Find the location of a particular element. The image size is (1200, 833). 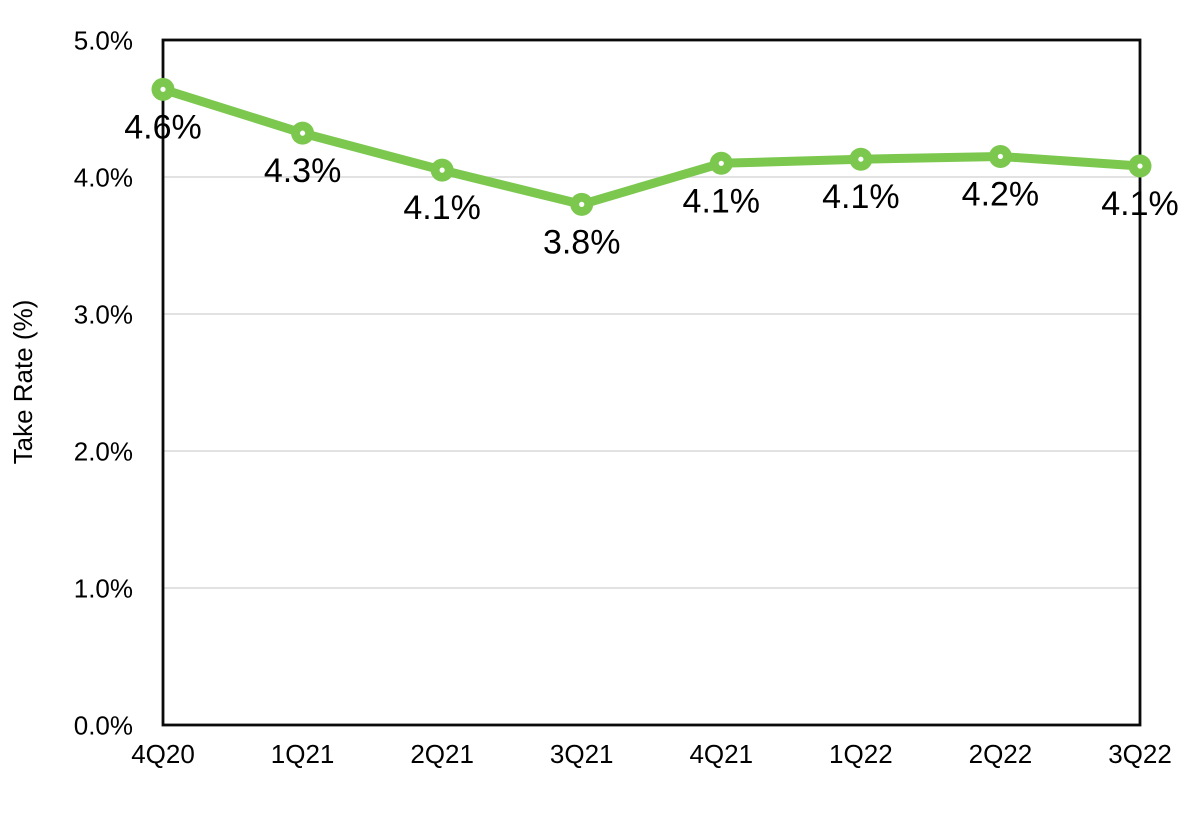

data-point-label: 4.3% is located at coordinates (303, 171).